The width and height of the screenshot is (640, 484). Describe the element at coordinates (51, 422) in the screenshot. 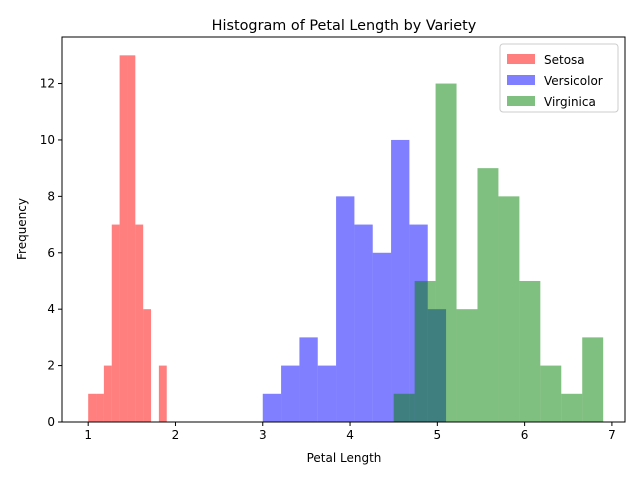

I see `y-tick-label: 0` at that location.